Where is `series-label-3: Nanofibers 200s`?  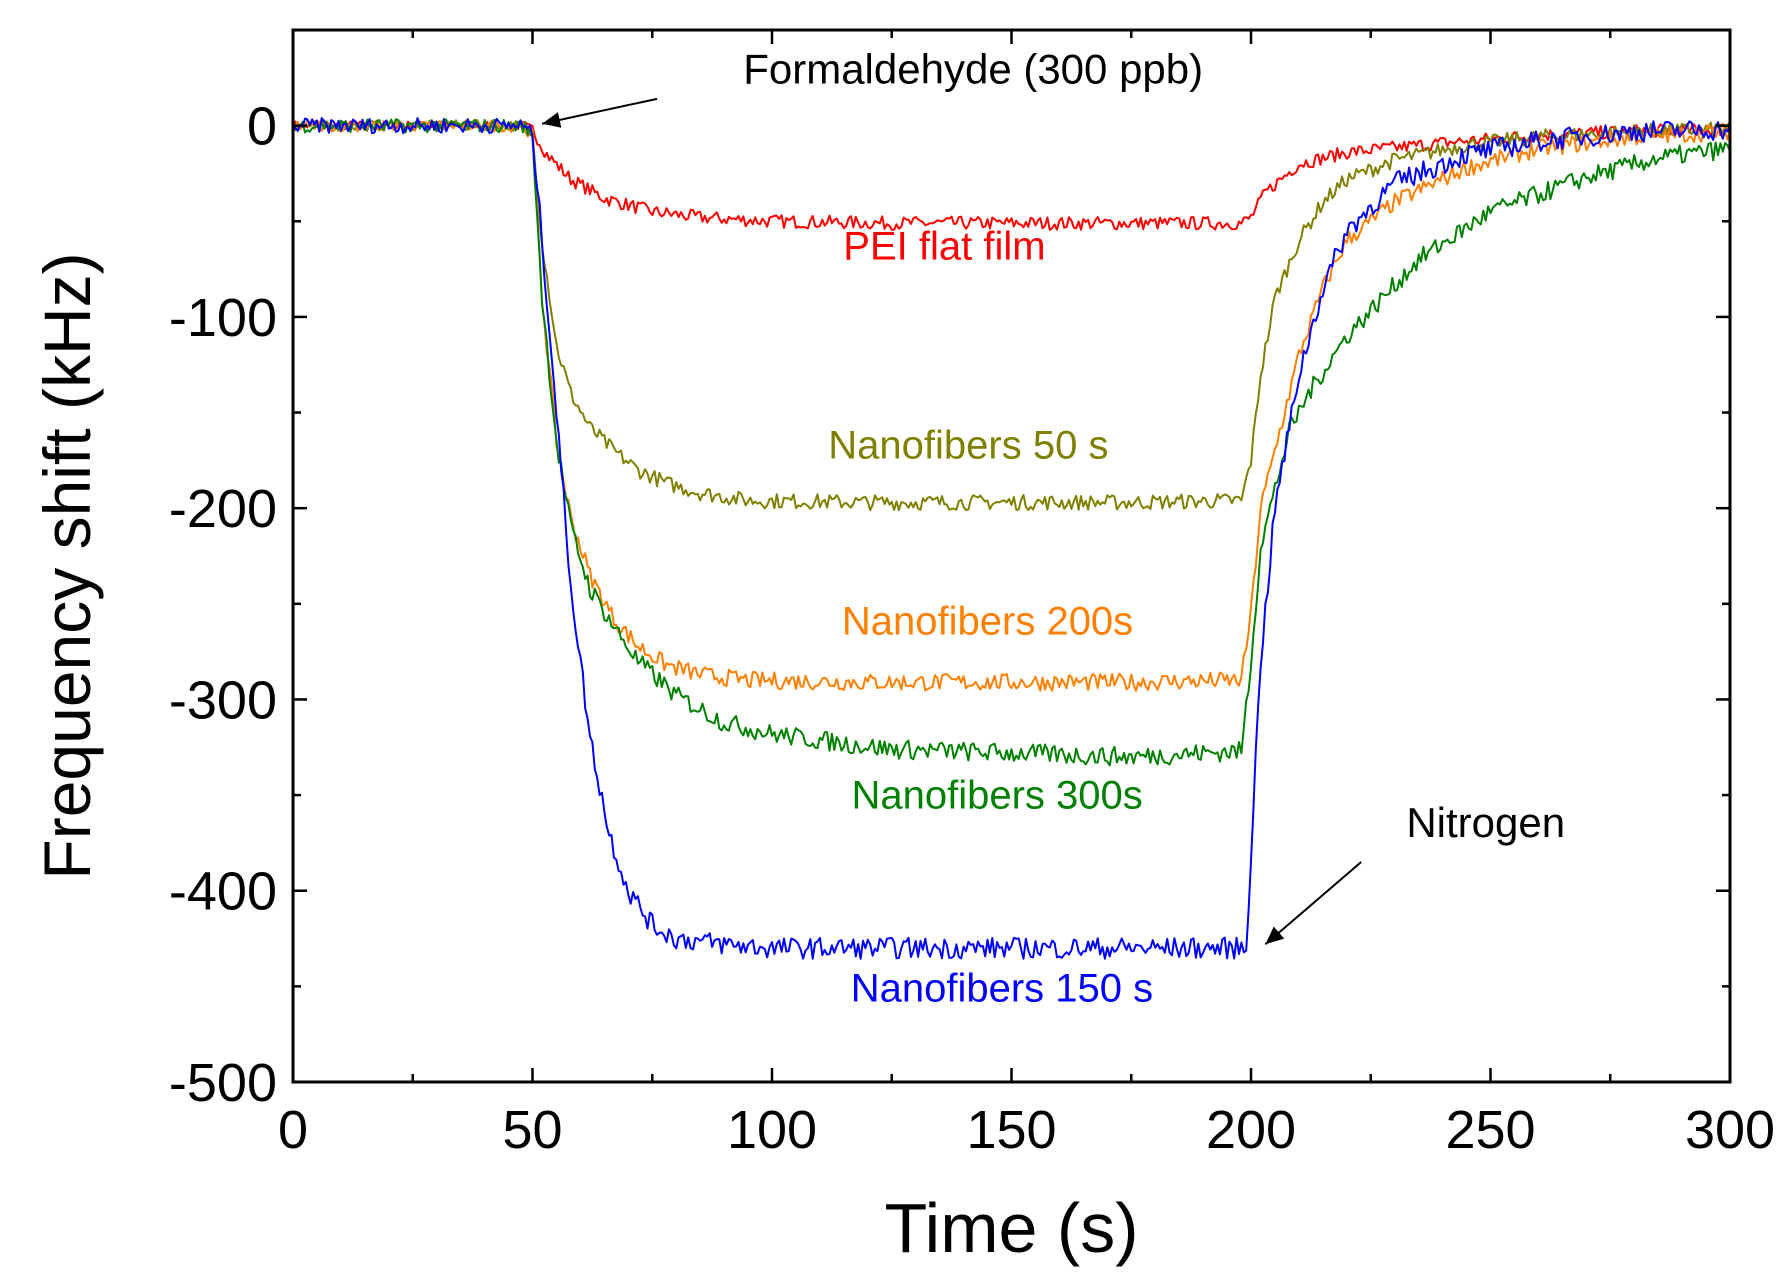
series-label-3: Nanofibers 200s is located at coordinates (987, 621).